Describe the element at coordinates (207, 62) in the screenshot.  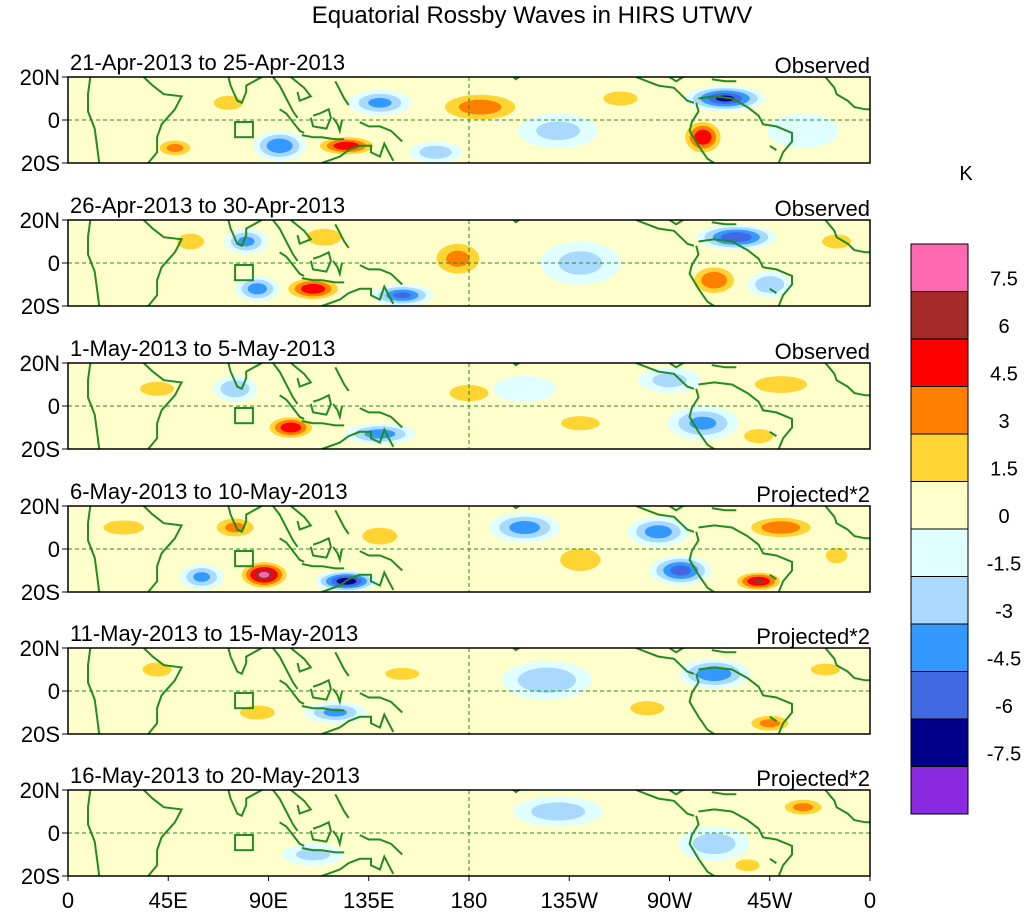
I see `panel-date-range: 21-Apr-2013 to 25-Apr-2013` at that location.